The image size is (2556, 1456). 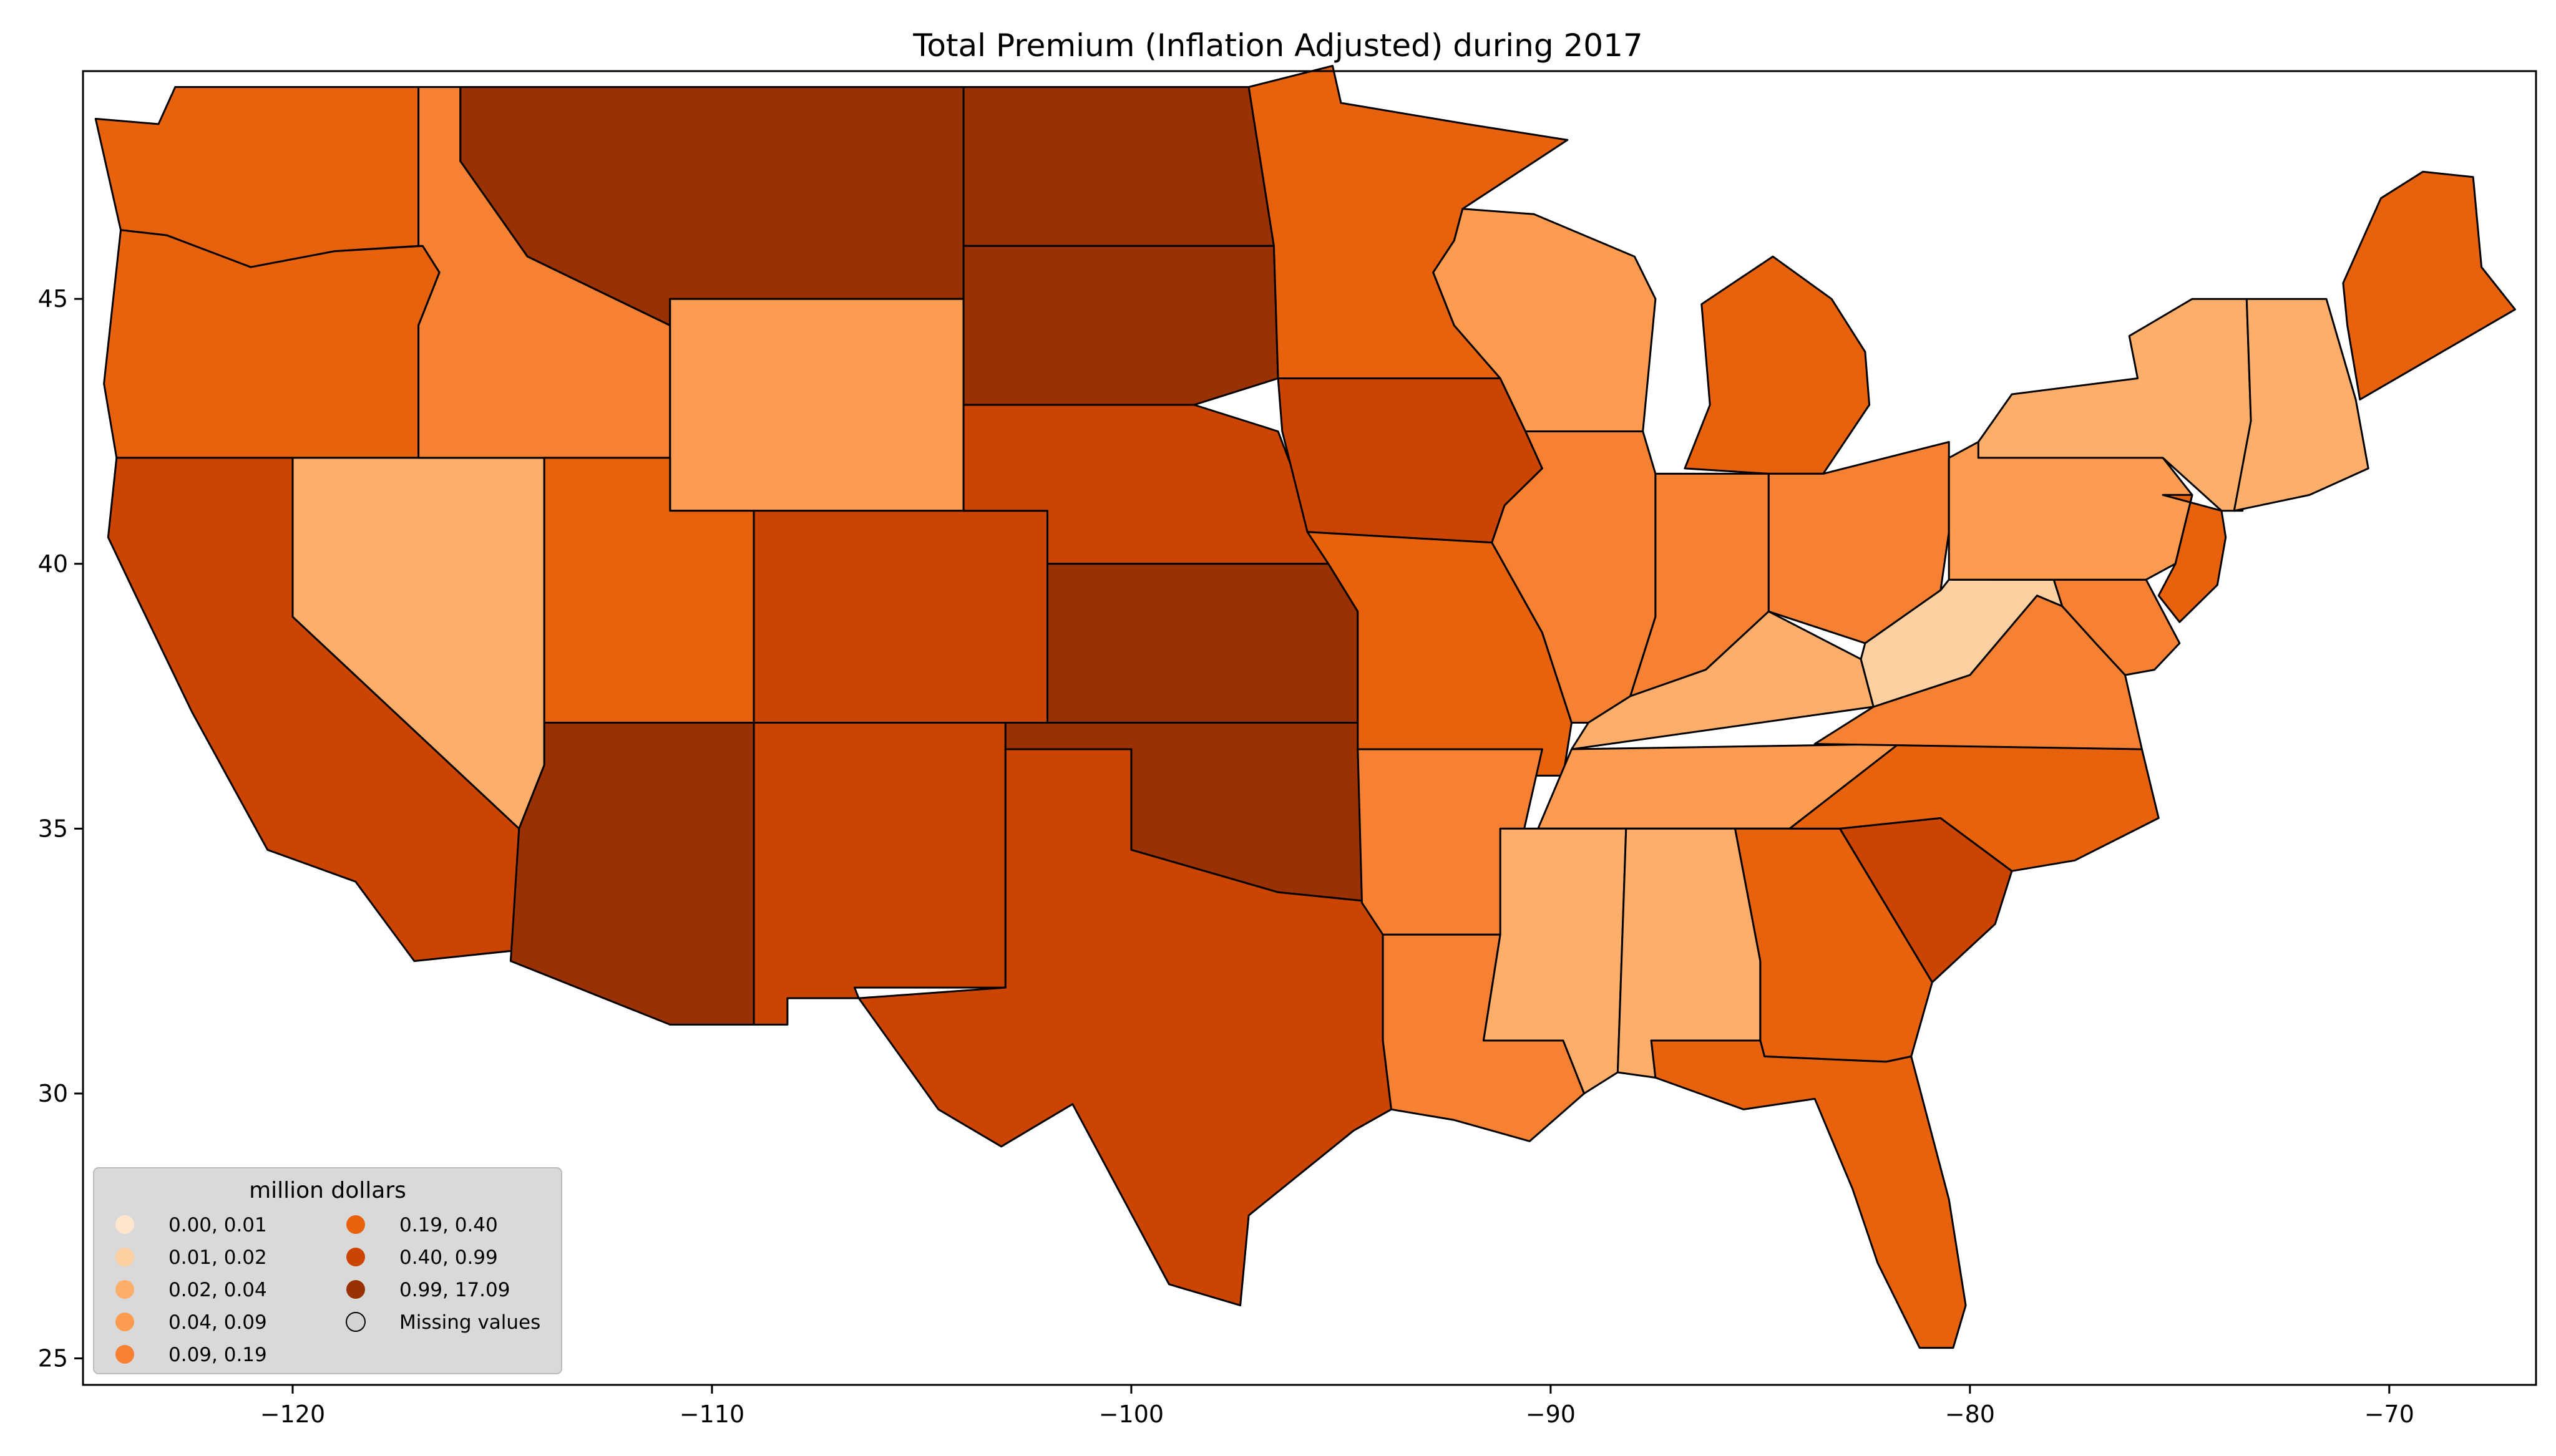 I want to click on y-tick-label: 30, so click(x=53, y=1093).